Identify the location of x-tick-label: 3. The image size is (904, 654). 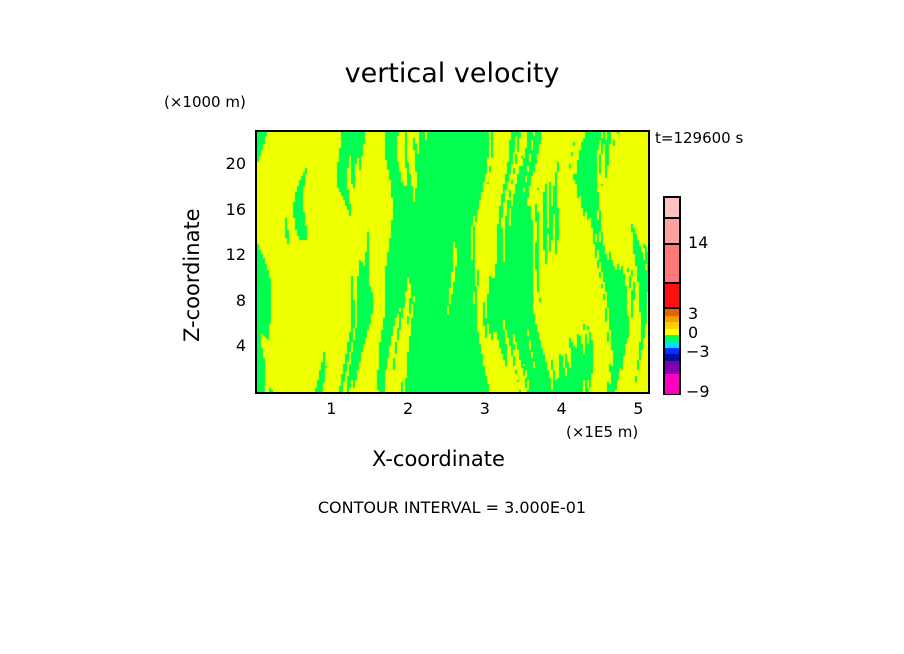
(484, 408).